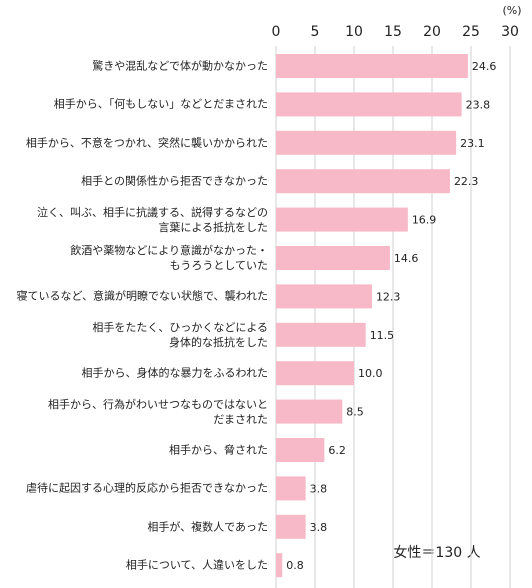 The height and width of the screenshot is (588, 532). What do you see at coordinates (158, 411) in the screenshot?
I see `category-label: 相手から、行為がわいせつなものではないと だまされた` at bounding box center [158, 411].